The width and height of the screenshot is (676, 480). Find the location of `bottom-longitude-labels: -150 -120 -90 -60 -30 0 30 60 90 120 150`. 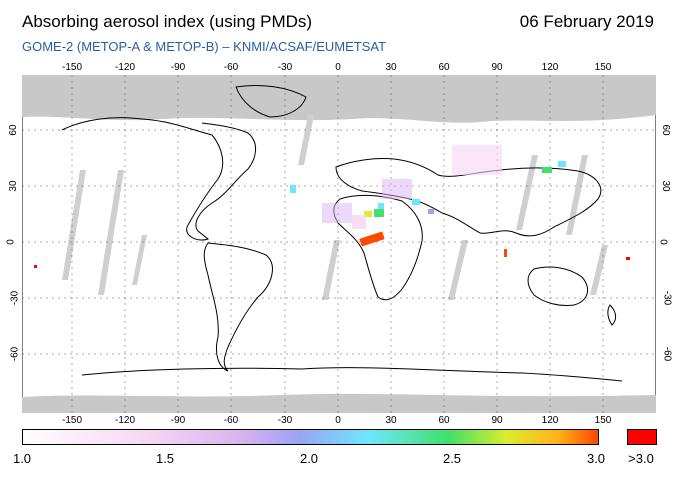

bottom-longitude-labels: -150 -120 -90 -60 -30 0 30 60 90 120 150 is located at coordinates (338, 422).